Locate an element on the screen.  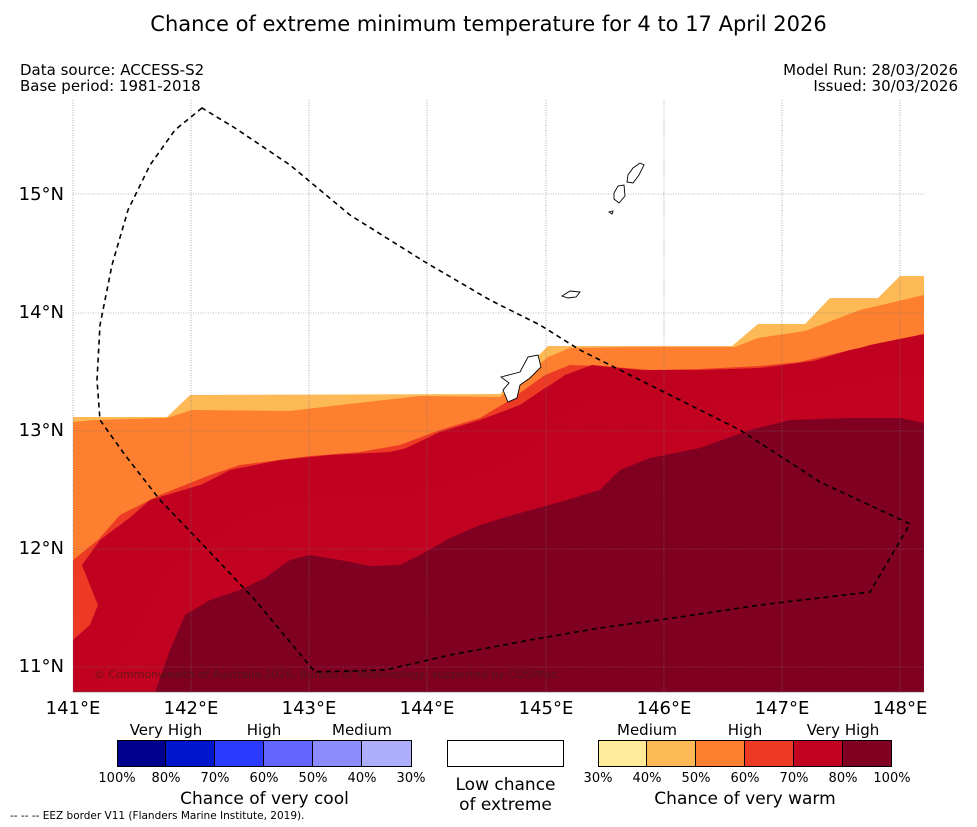
low-chance-label-line2: of extreme is located at coordinates (505, 805).